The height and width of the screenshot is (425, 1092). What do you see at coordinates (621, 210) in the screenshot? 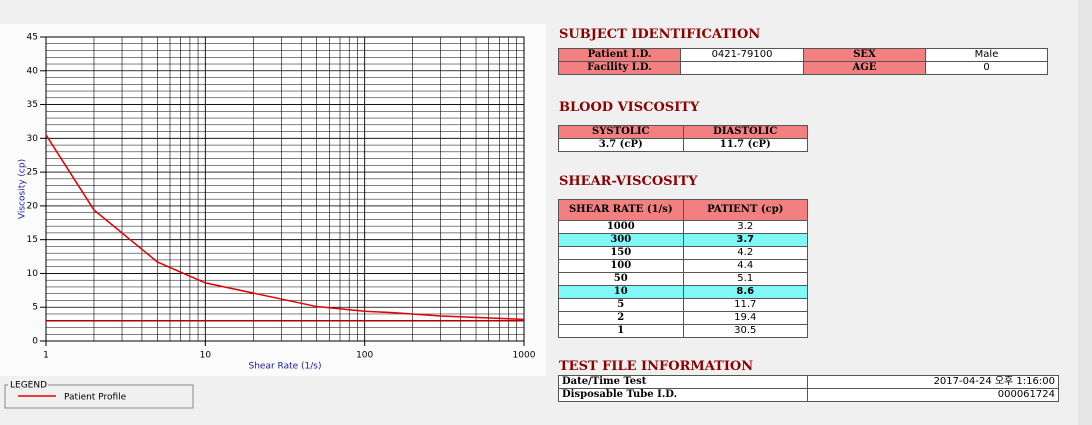
I see `header: SHEAR RATE (1/s)` at bounding box center [621, 210].